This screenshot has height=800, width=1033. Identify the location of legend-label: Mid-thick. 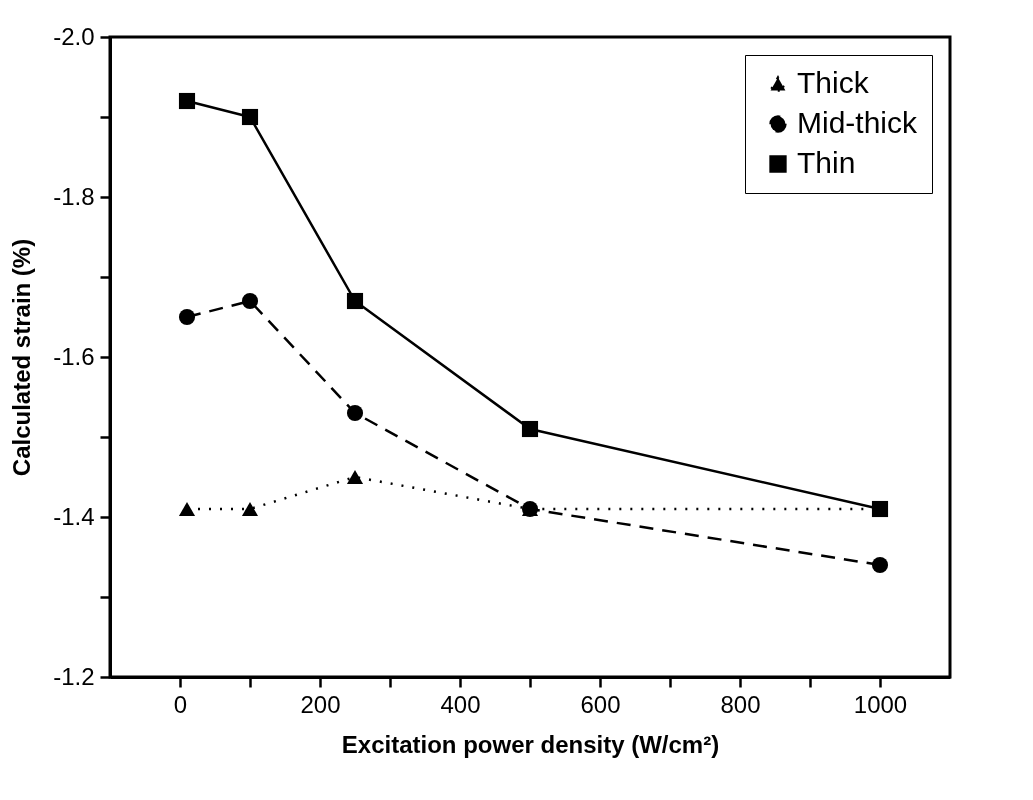
(858, 122).